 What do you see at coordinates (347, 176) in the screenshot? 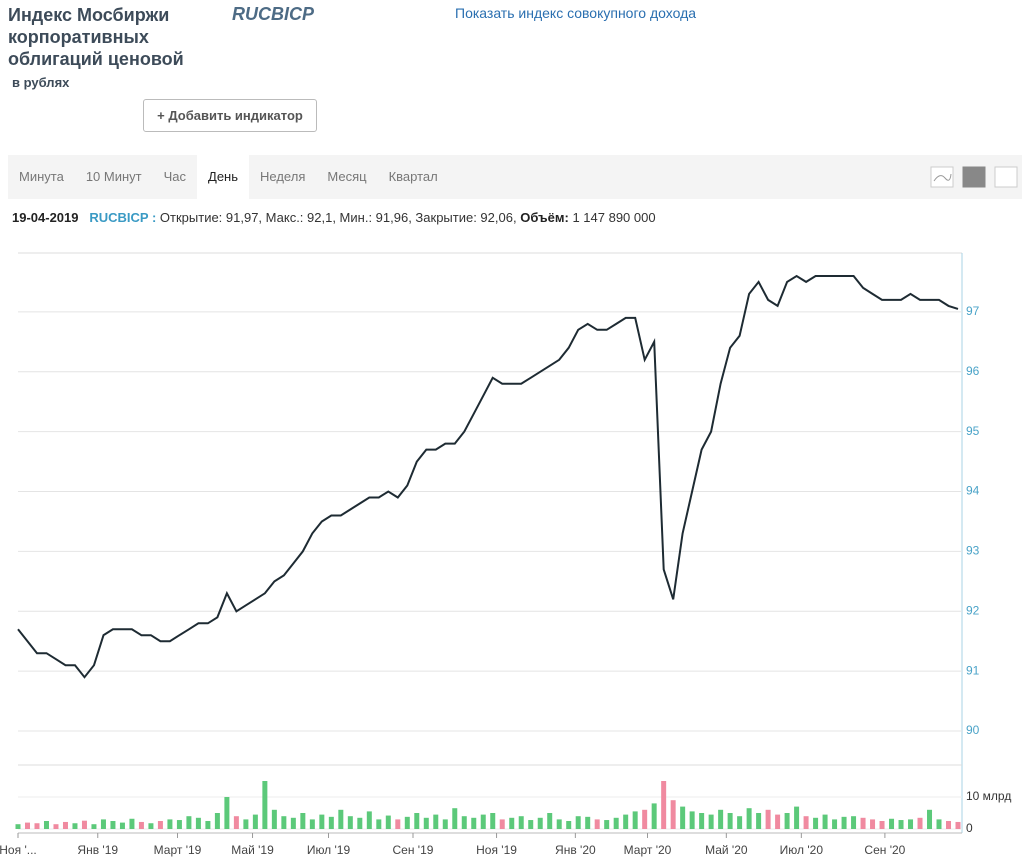
I see `interval-tab: Месяц` at bounding box center [347, 176].